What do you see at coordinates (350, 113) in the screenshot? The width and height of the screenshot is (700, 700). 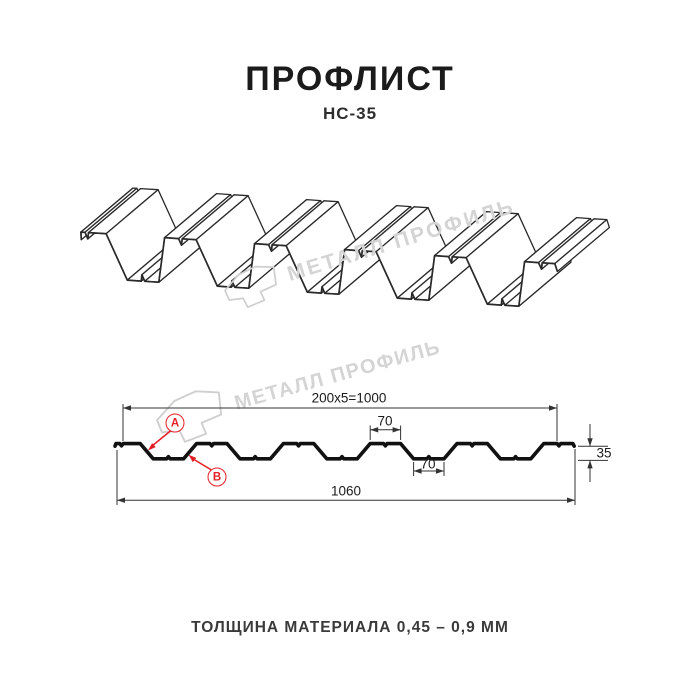 I see `product-code: НС-35` at bounding box center [350, 113].